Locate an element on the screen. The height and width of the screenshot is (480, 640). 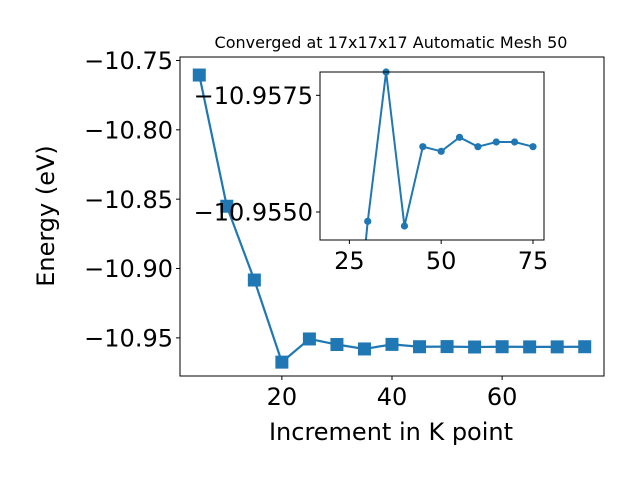
inset-x-tick-label: 75 is located at coordinates (533, 261).